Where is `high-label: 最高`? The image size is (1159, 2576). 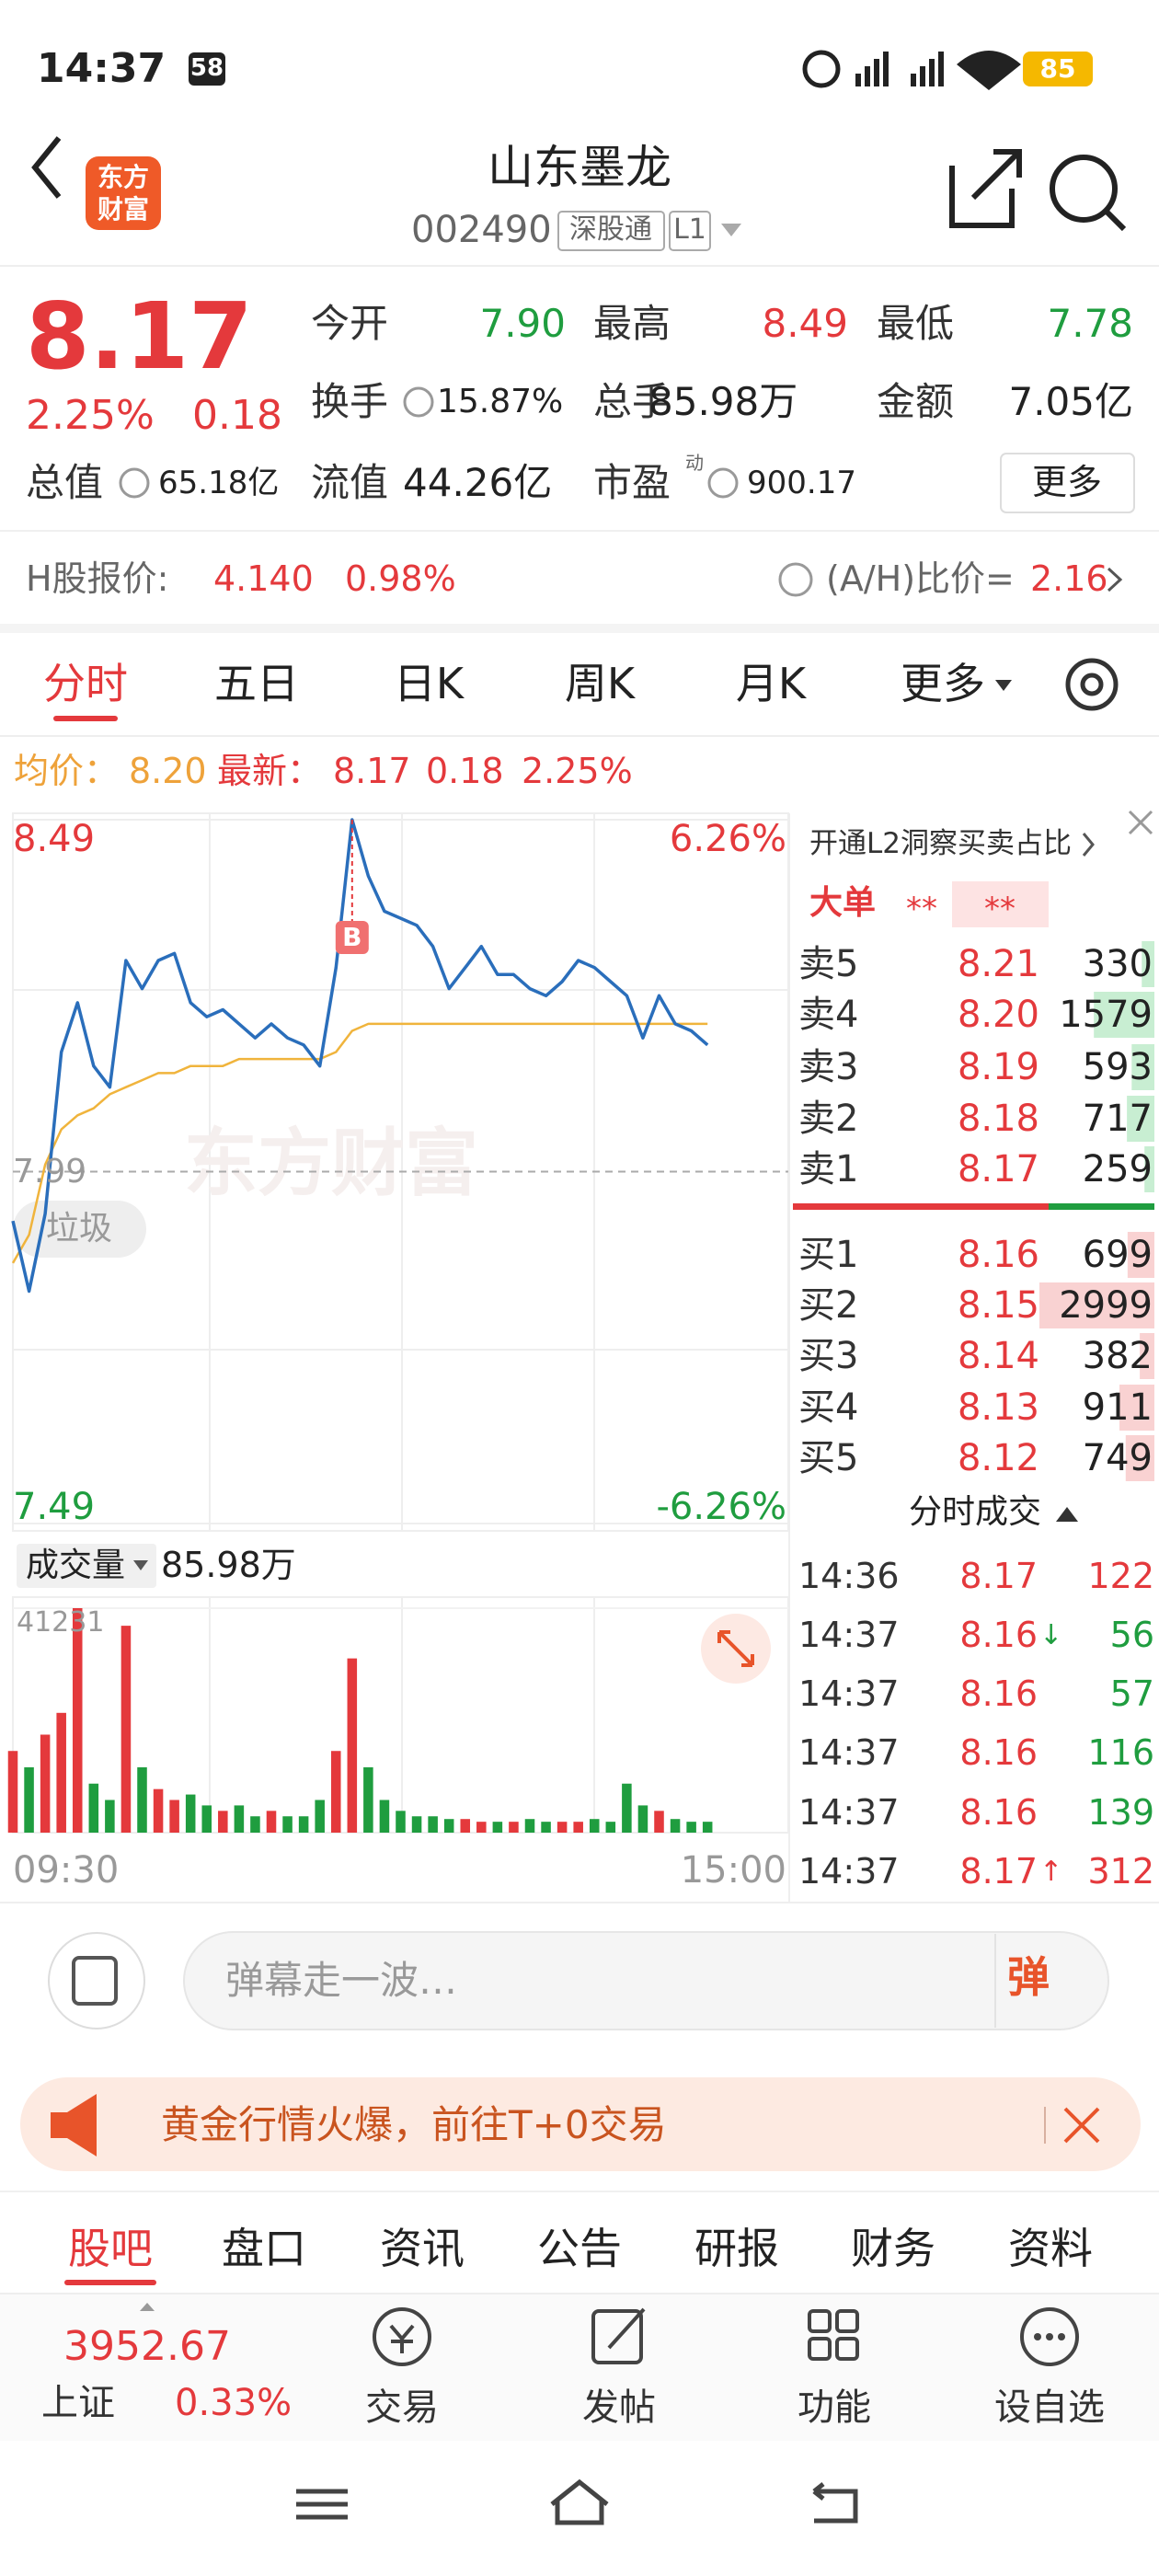
high-label: 最高 is located at coordinates (632, 323).